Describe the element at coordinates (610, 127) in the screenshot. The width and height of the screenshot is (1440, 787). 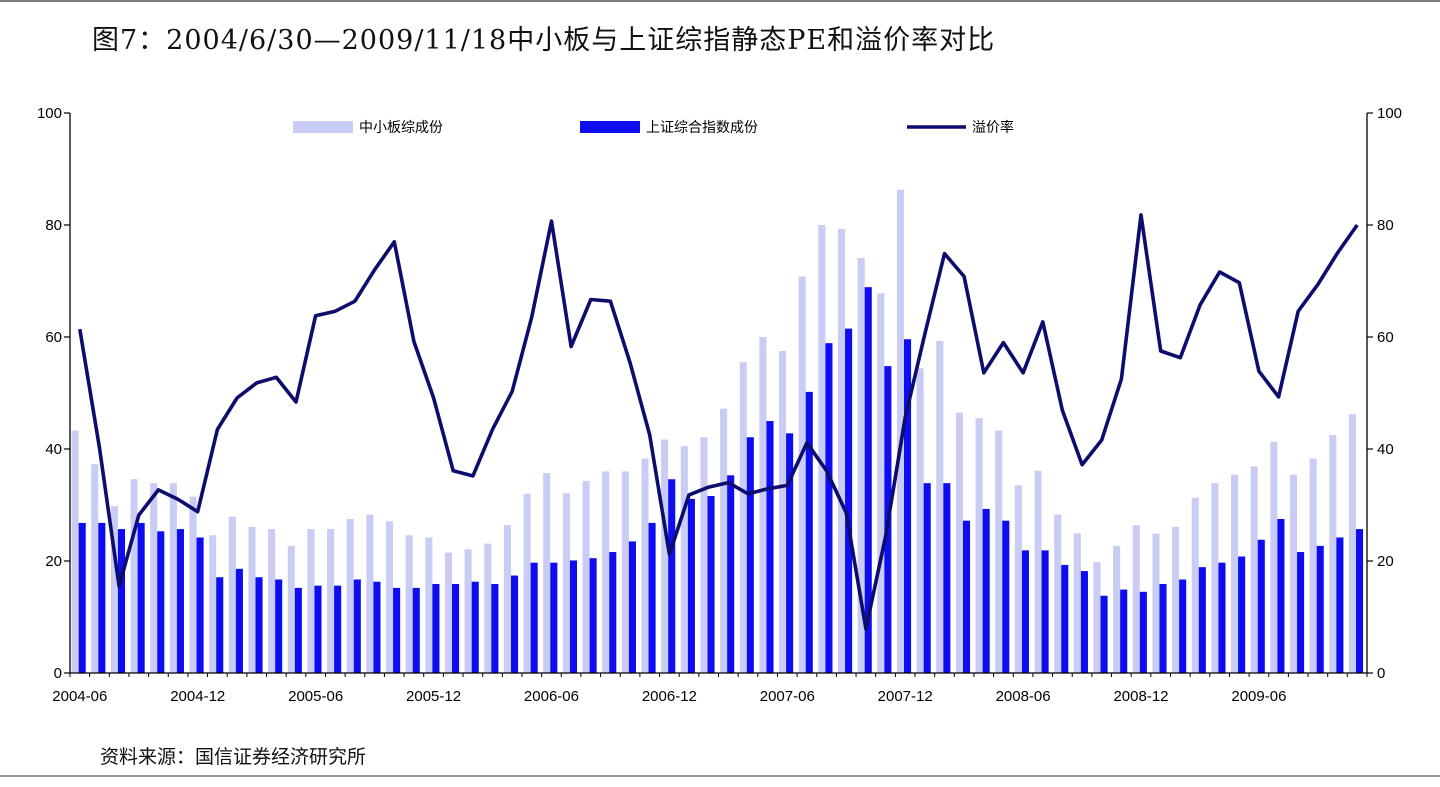
I see `legend-swatch-sse` at that location.